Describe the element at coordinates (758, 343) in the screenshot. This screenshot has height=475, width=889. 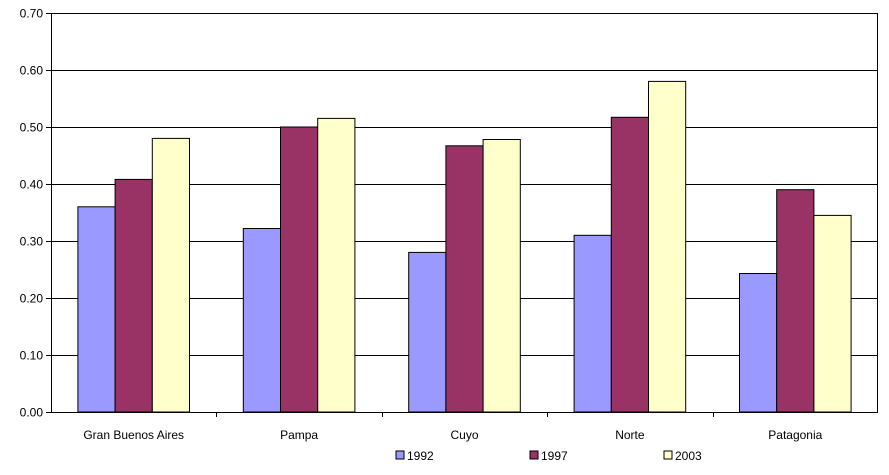
I see `bar-1992-patagonia` at that location.